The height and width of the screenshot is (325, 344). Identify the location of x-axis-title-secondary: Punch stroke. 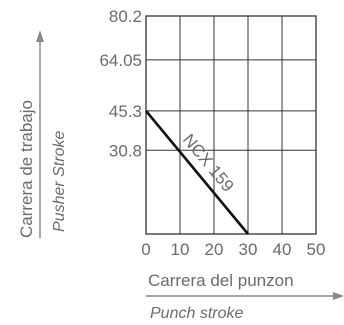
(196, 313).